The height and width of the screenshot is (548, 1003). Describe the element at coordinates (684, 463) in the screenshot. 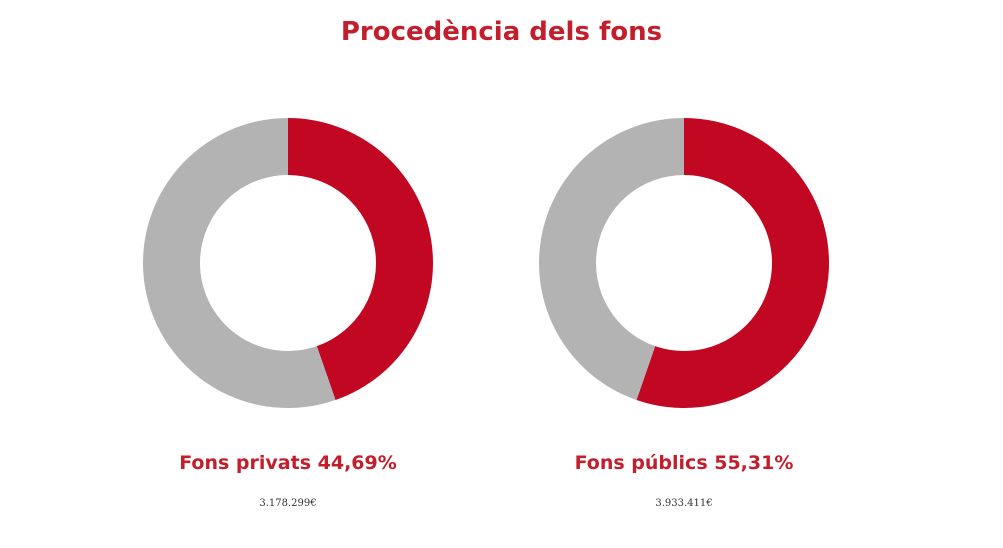

I see `donut-label-public: Fons públics 55,31%` at that location.